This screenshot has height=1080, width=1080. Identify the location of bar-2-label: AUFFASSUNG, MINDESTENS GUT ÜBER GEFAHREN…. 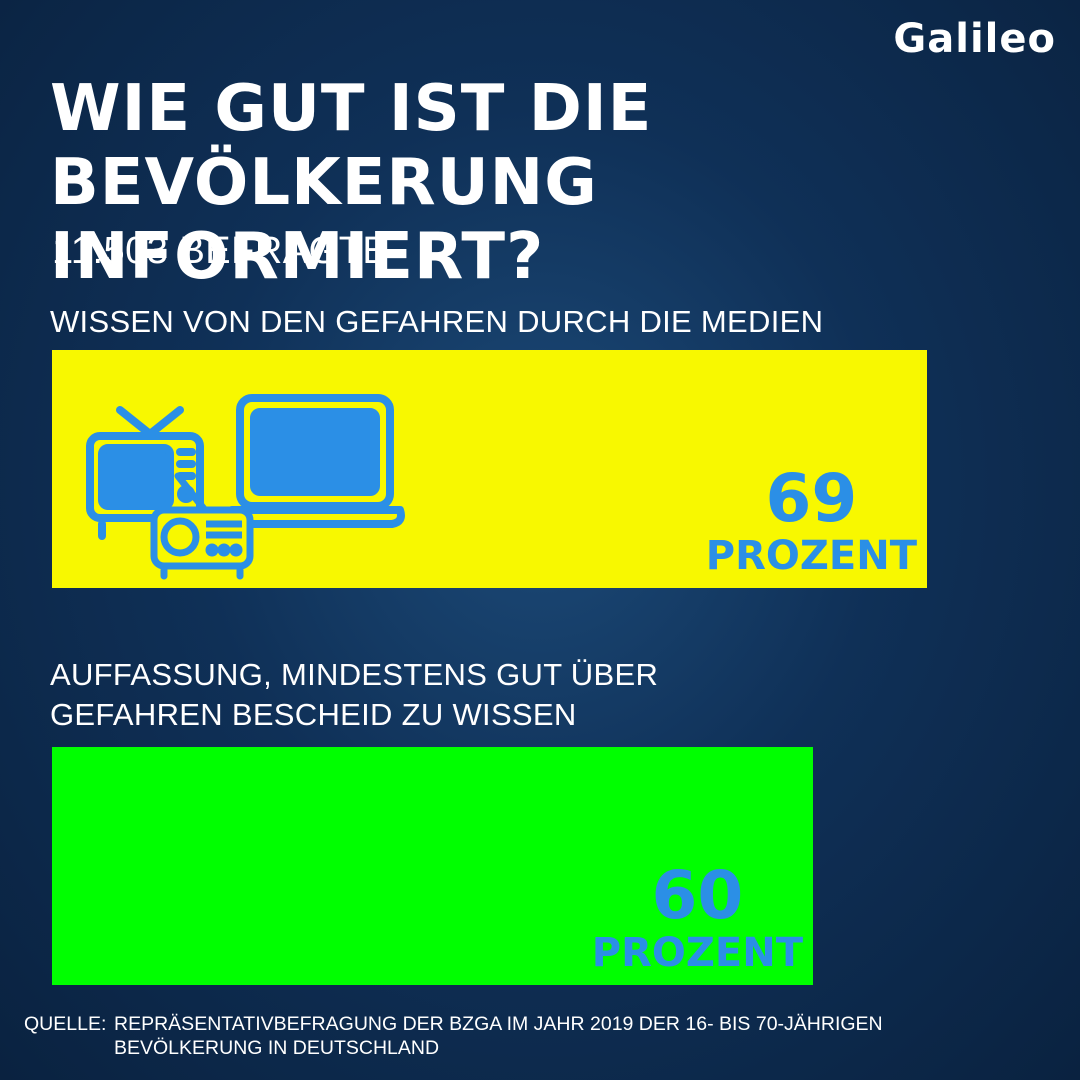
(354, 695).